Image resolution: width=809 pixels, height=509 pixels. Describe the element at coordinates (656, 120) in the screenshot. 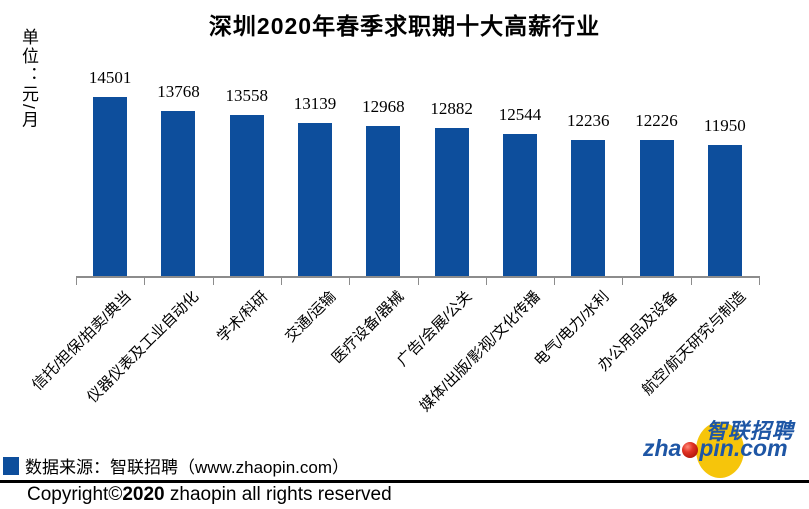

I see `bar-value-label: 12226` at that location.